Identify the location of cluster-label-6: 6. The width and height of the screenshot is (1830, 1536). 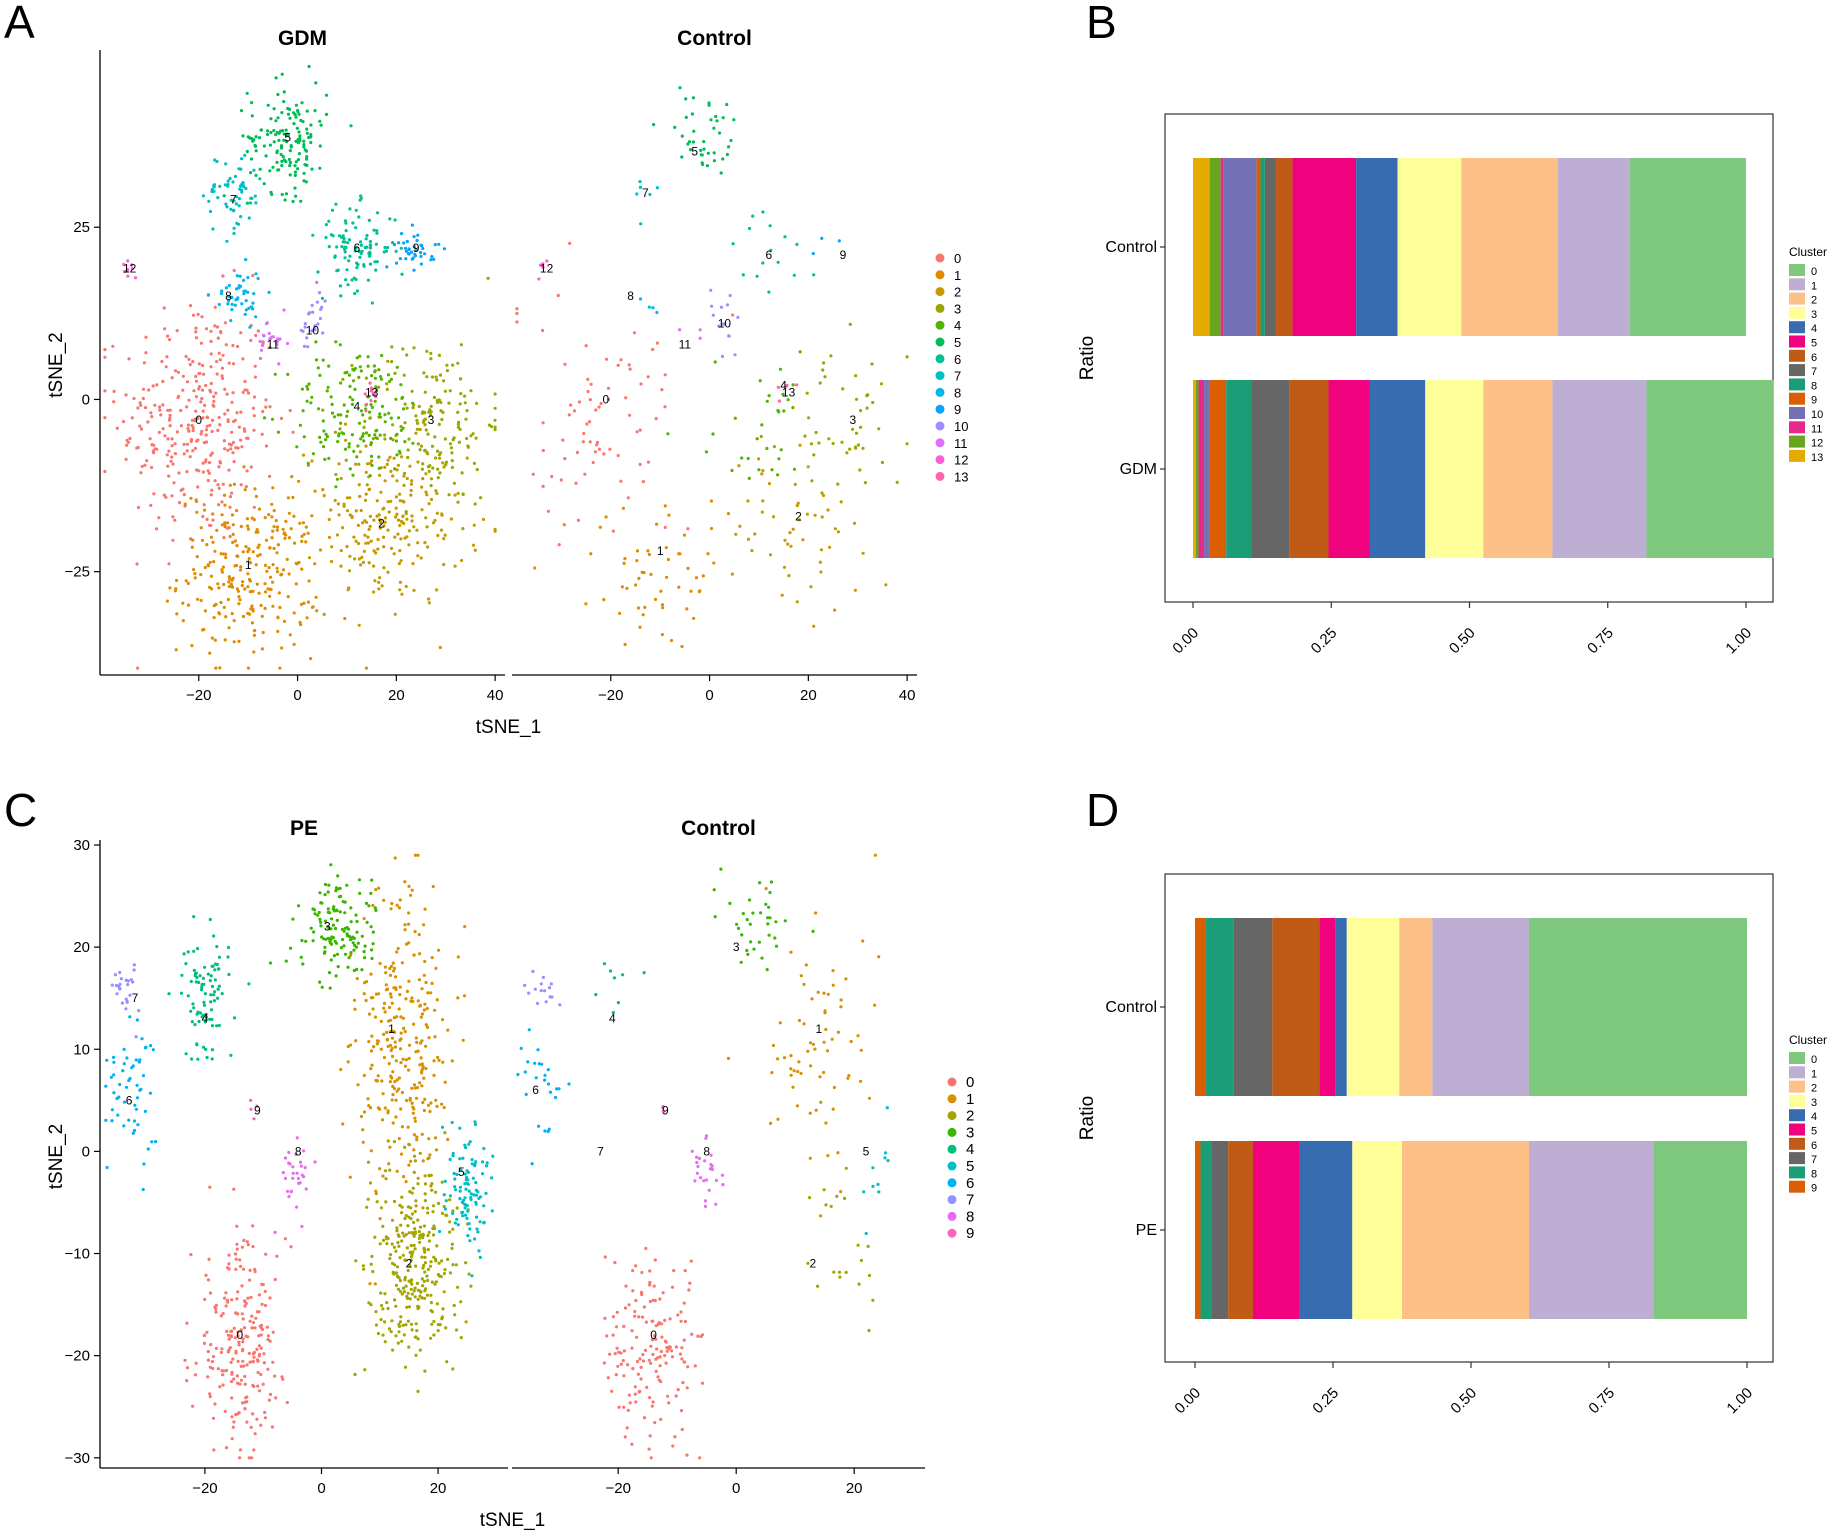
(535, 1090).